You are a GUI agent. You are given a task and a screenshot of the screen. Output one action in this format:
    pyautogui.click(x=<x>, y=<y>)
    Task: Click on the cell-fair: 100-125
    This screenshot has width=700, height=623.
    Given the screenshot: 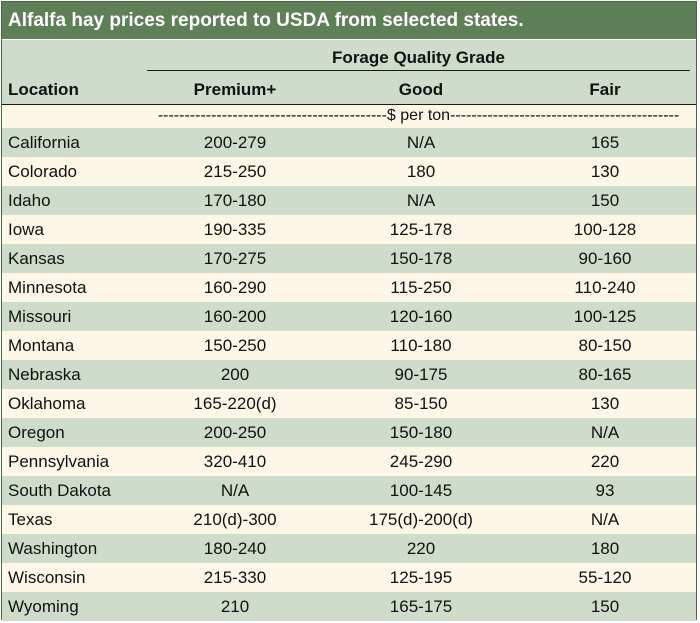 What is the action you would take?
    pyautogui.click(x=605, y=316)
    